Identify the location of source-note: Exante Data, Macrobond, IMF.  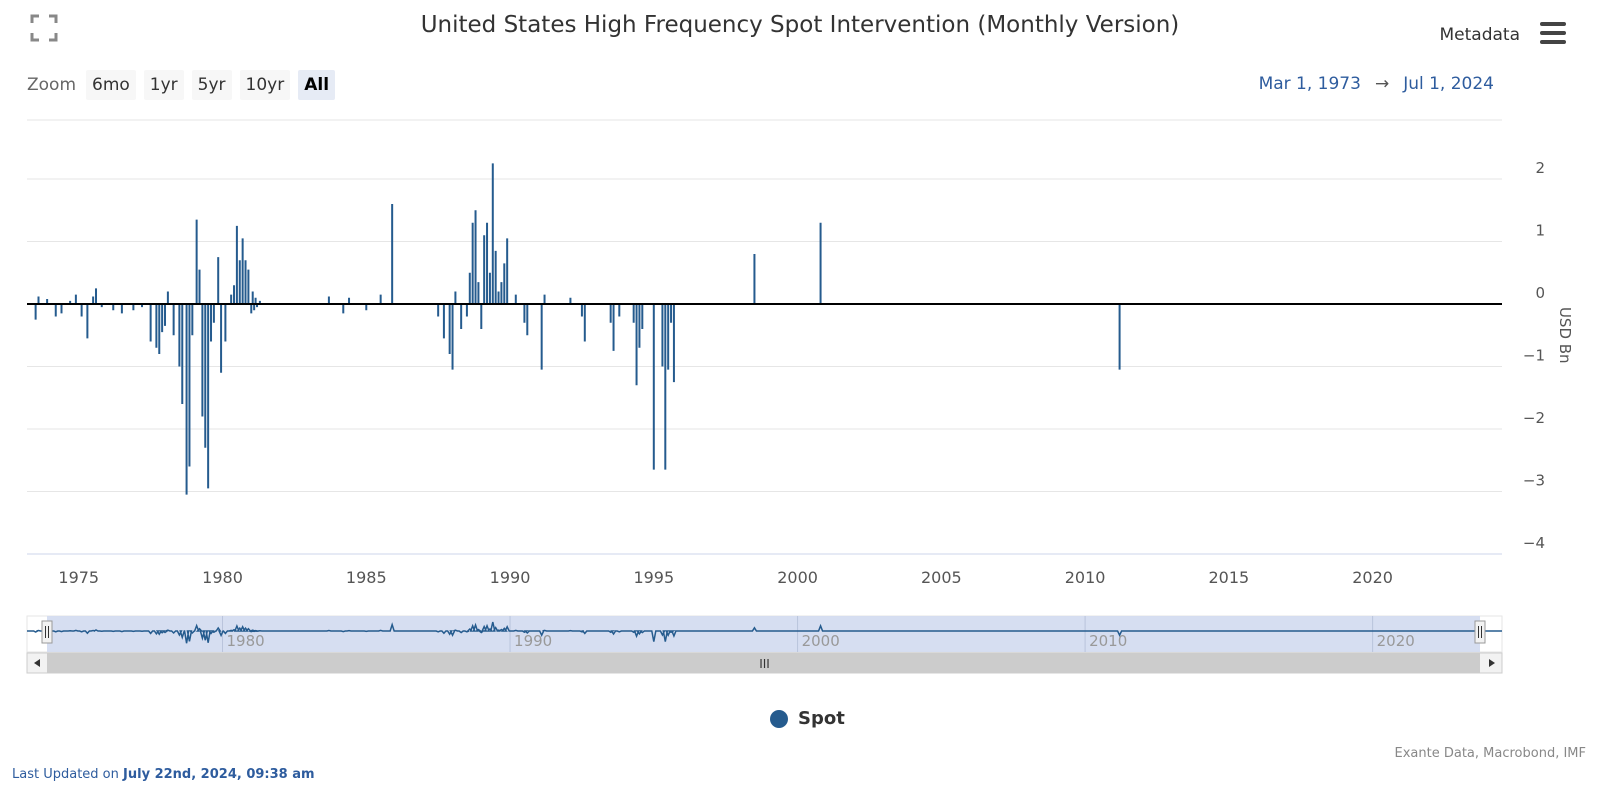
(1490, 753).